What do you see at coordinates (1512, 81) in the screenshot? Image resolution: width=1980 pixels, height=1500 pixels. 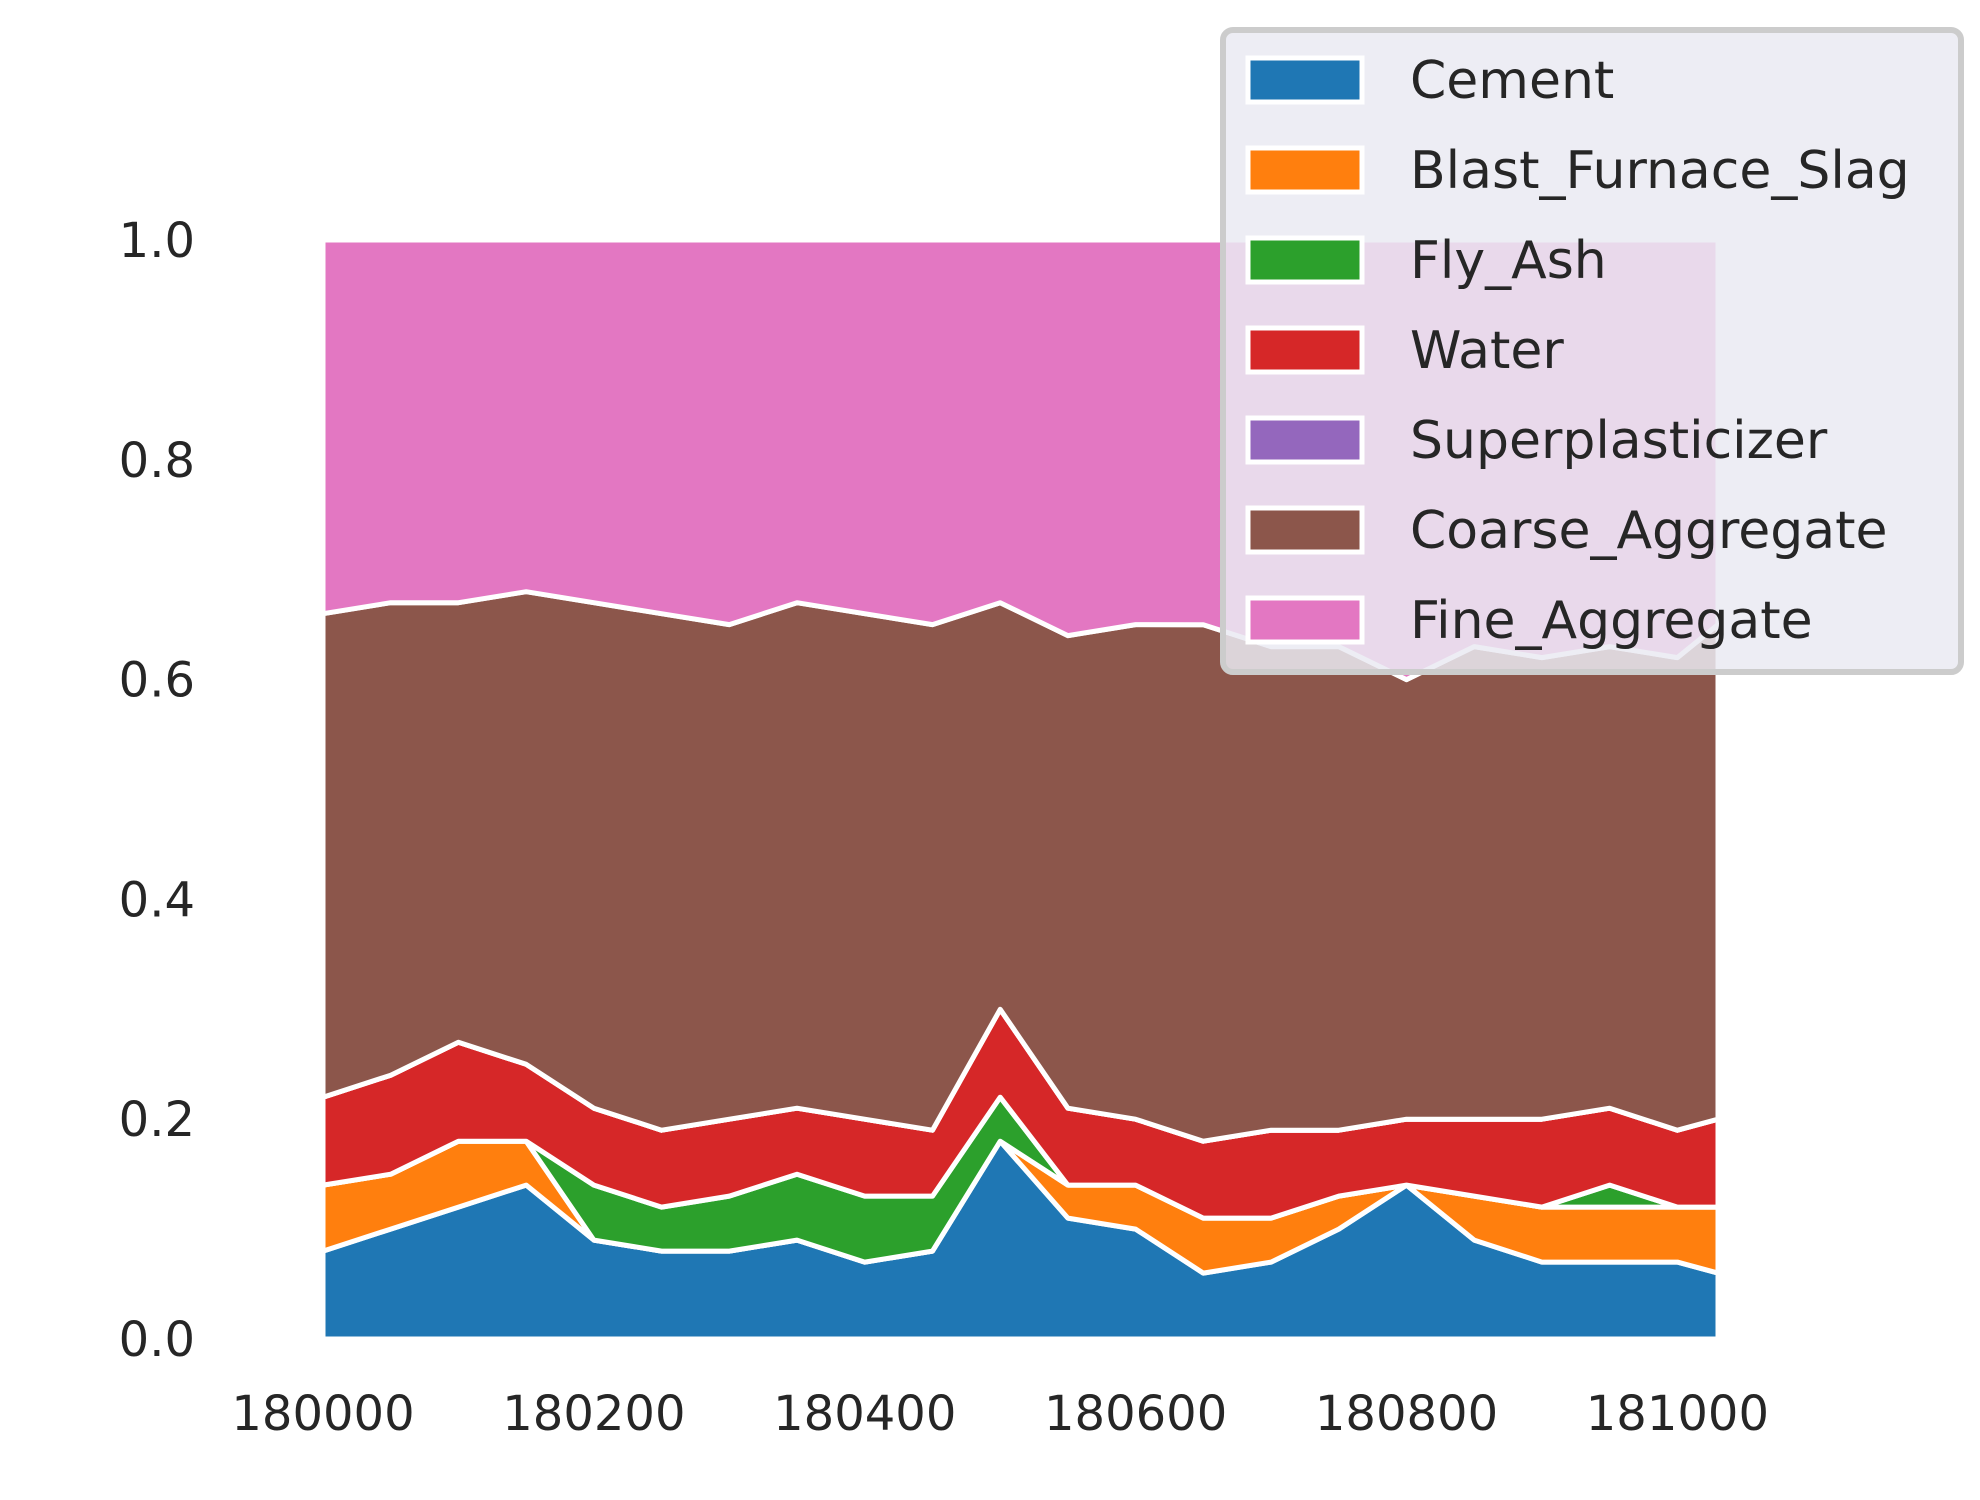 I see `legend-label: Cement` at bounding box center [1512, 81].